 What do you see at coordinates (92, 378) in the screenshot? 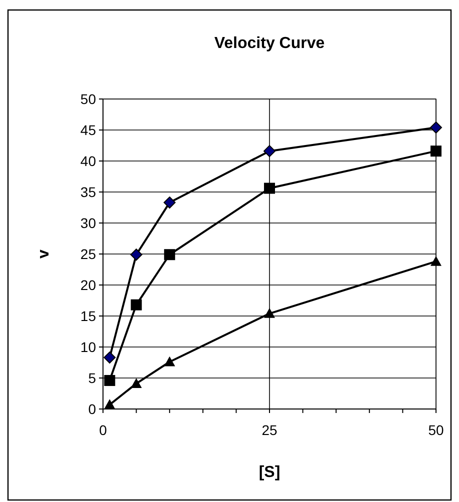
I see `y-tick-label: 5` at bounding box center [92, 378].